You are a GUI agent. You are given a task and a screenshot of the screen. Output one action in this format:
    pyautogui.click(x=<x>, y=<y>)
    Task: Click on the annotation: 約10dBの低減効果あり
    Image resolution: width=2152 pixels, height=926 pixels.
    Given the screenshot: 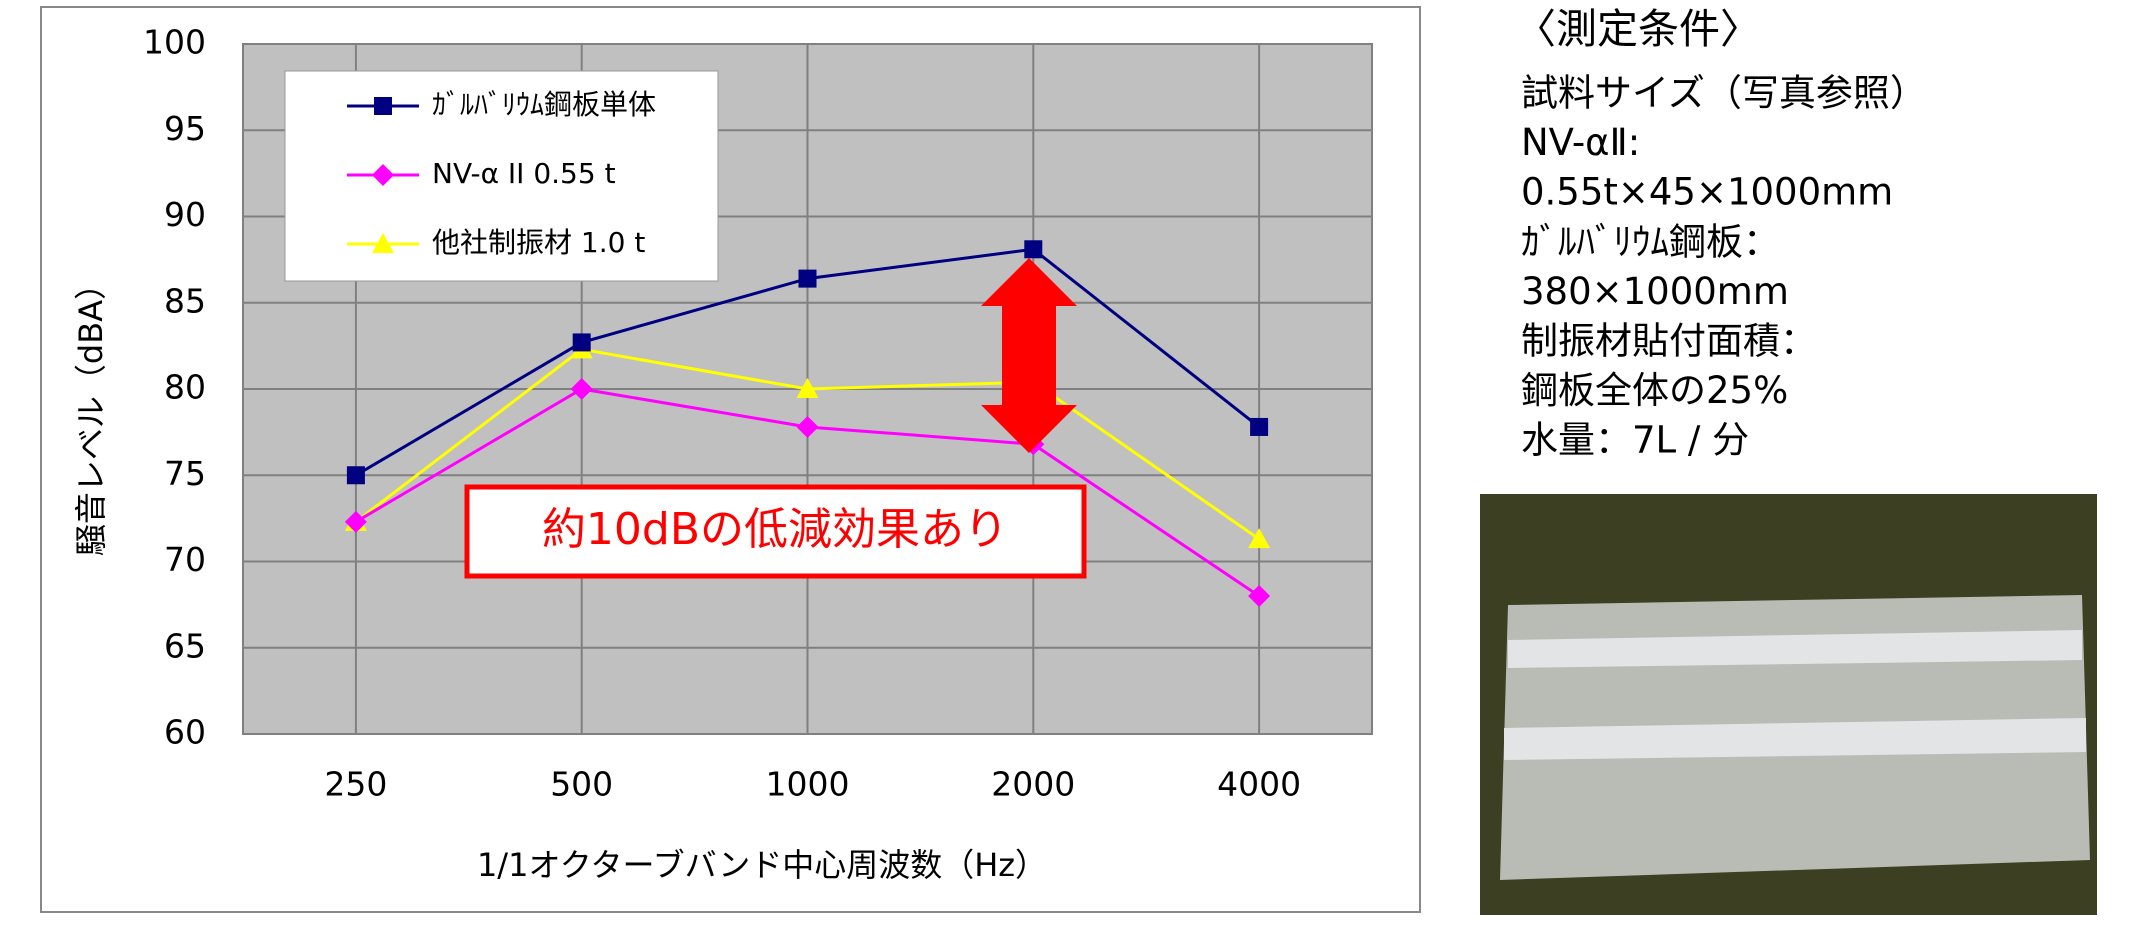 What is the action you would take?
    pyautogui.click(x=775, y=529)
    